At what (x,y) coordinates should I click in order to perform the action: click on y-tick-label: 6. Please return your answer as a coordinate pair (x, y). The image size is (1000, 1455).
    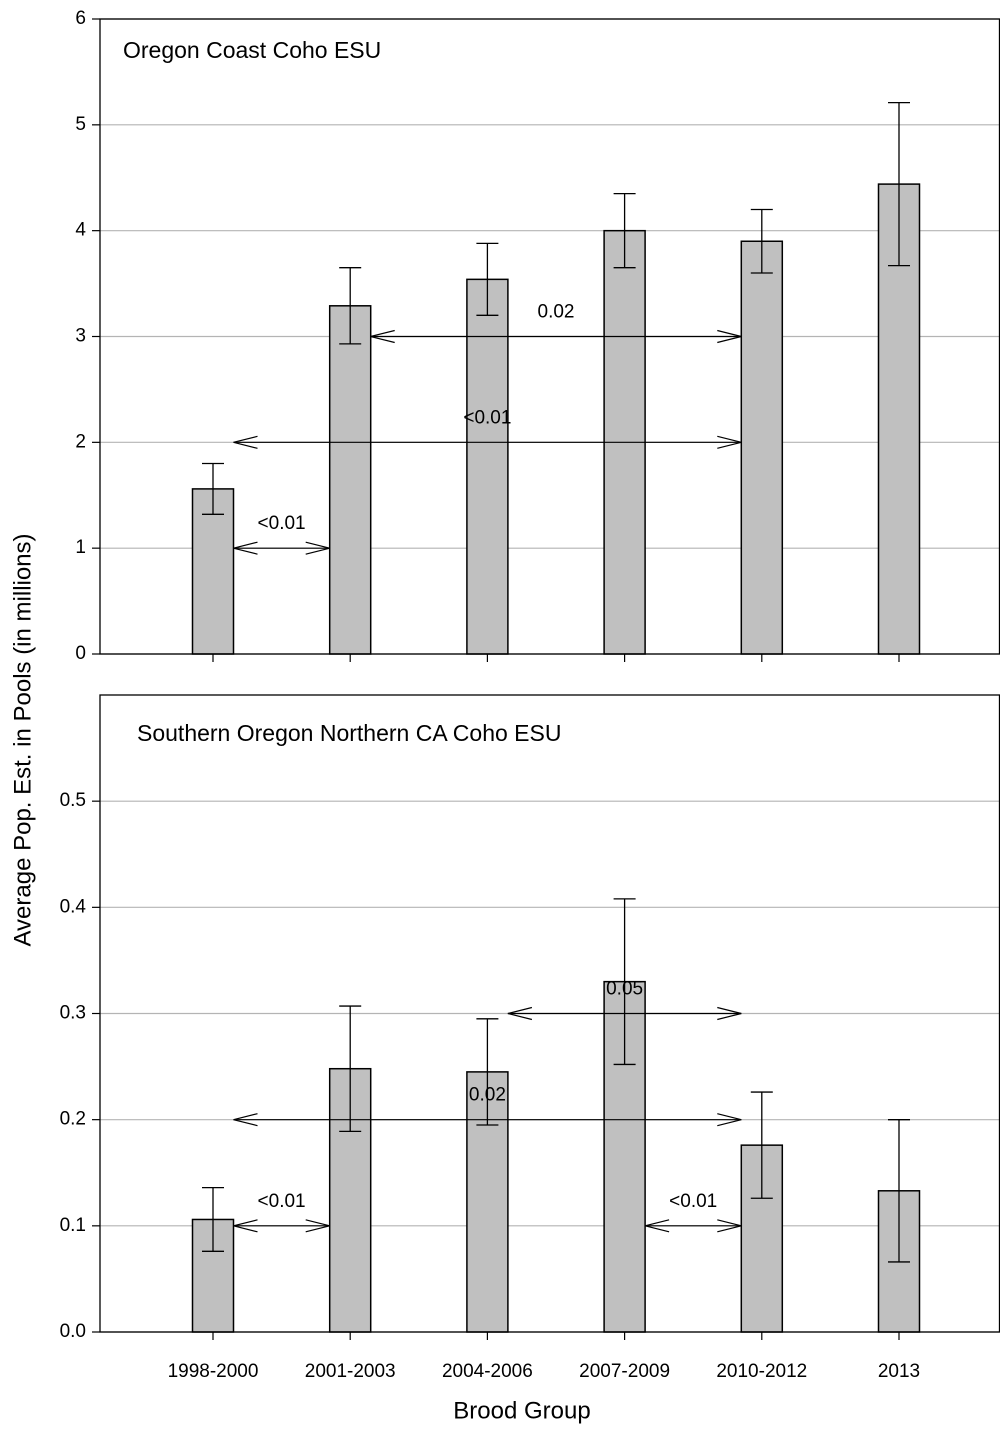
    Looking at the image, I should click on (80, 18).